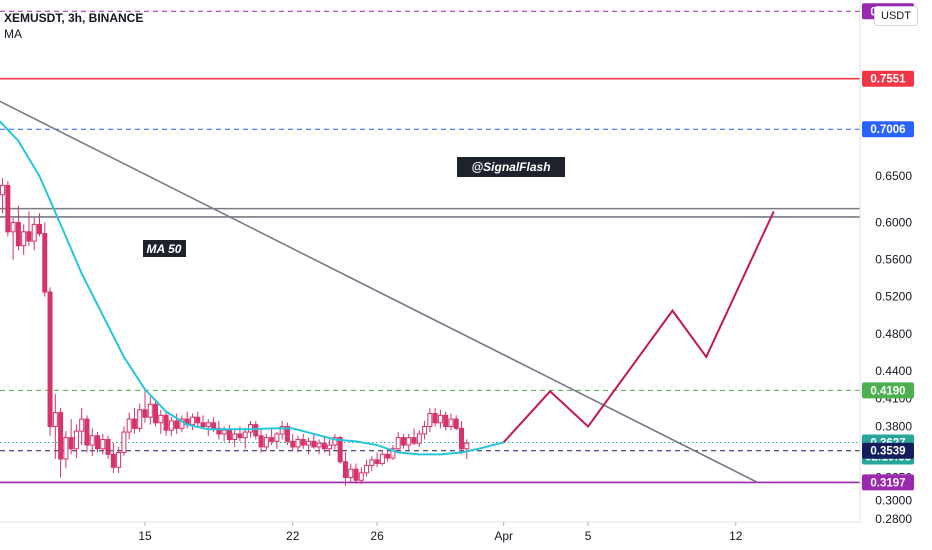  What do you see at coordinates (430, 532) in the screenshot?
I see `time-axis: 15 22 26 Apr 5 12` at bounding box center [430, 532].